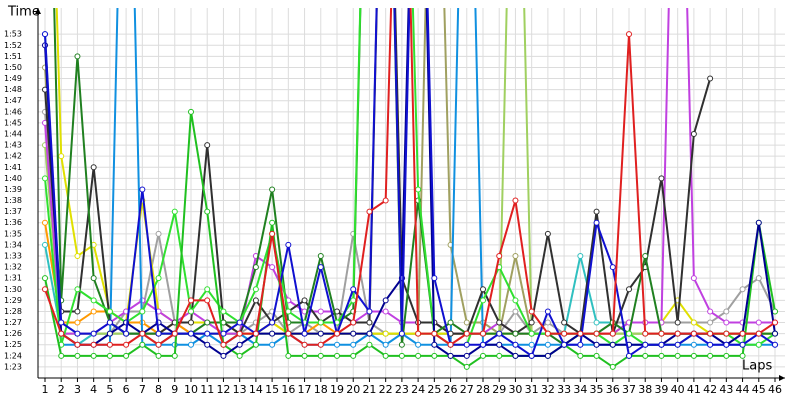  I want to click on x-tick-label: 6, so click(126, 389).